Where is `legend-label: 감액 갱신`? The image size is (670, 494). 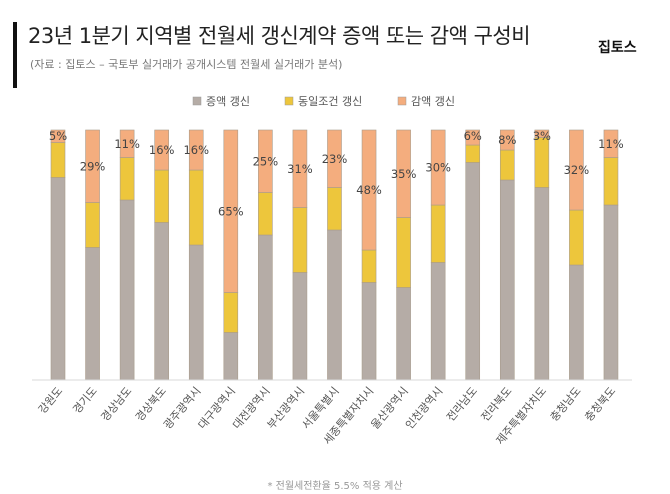 legend-label: 감액 갱신 is located at coordinates (433, 101).